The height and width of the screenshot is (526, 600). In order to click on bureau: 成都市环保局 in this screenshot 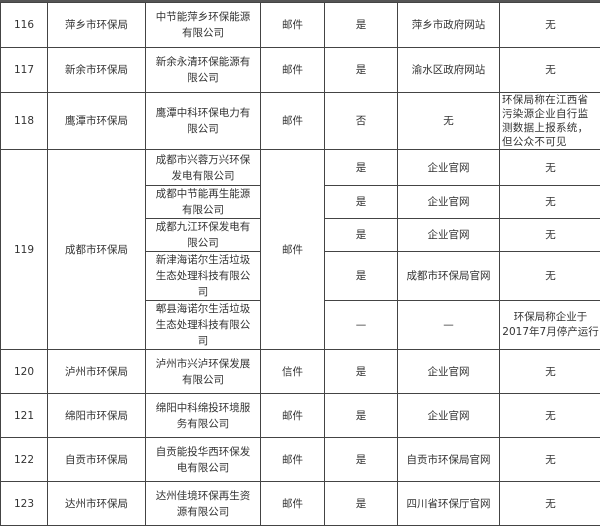, I will do `click(97, 250)`.